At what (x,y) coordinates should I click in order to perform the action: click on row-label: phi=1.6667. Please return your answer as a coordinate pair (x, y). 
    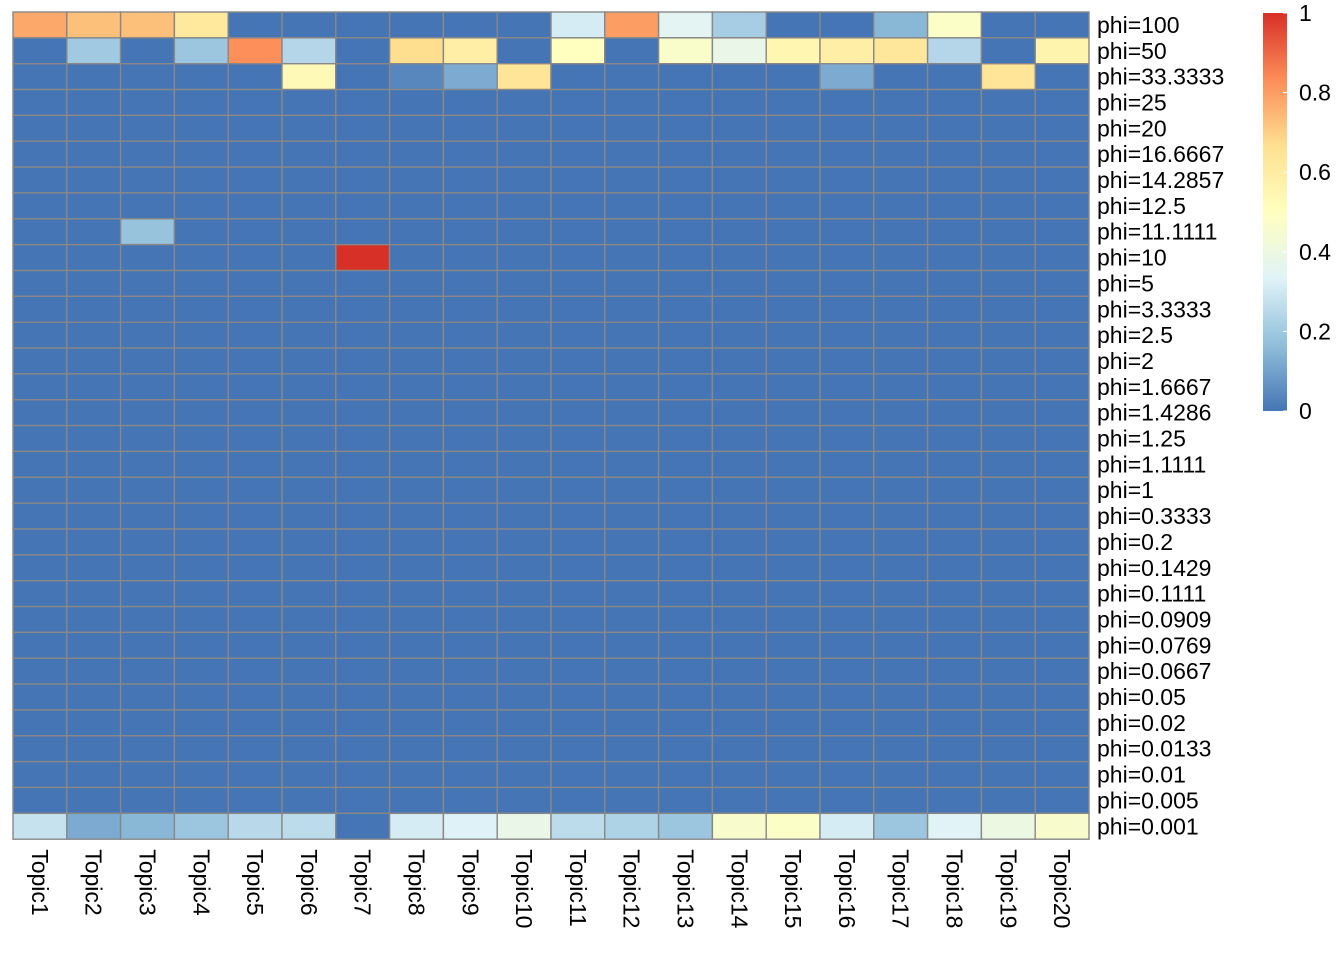
    Looking at the image, I should click on (1154, 387).